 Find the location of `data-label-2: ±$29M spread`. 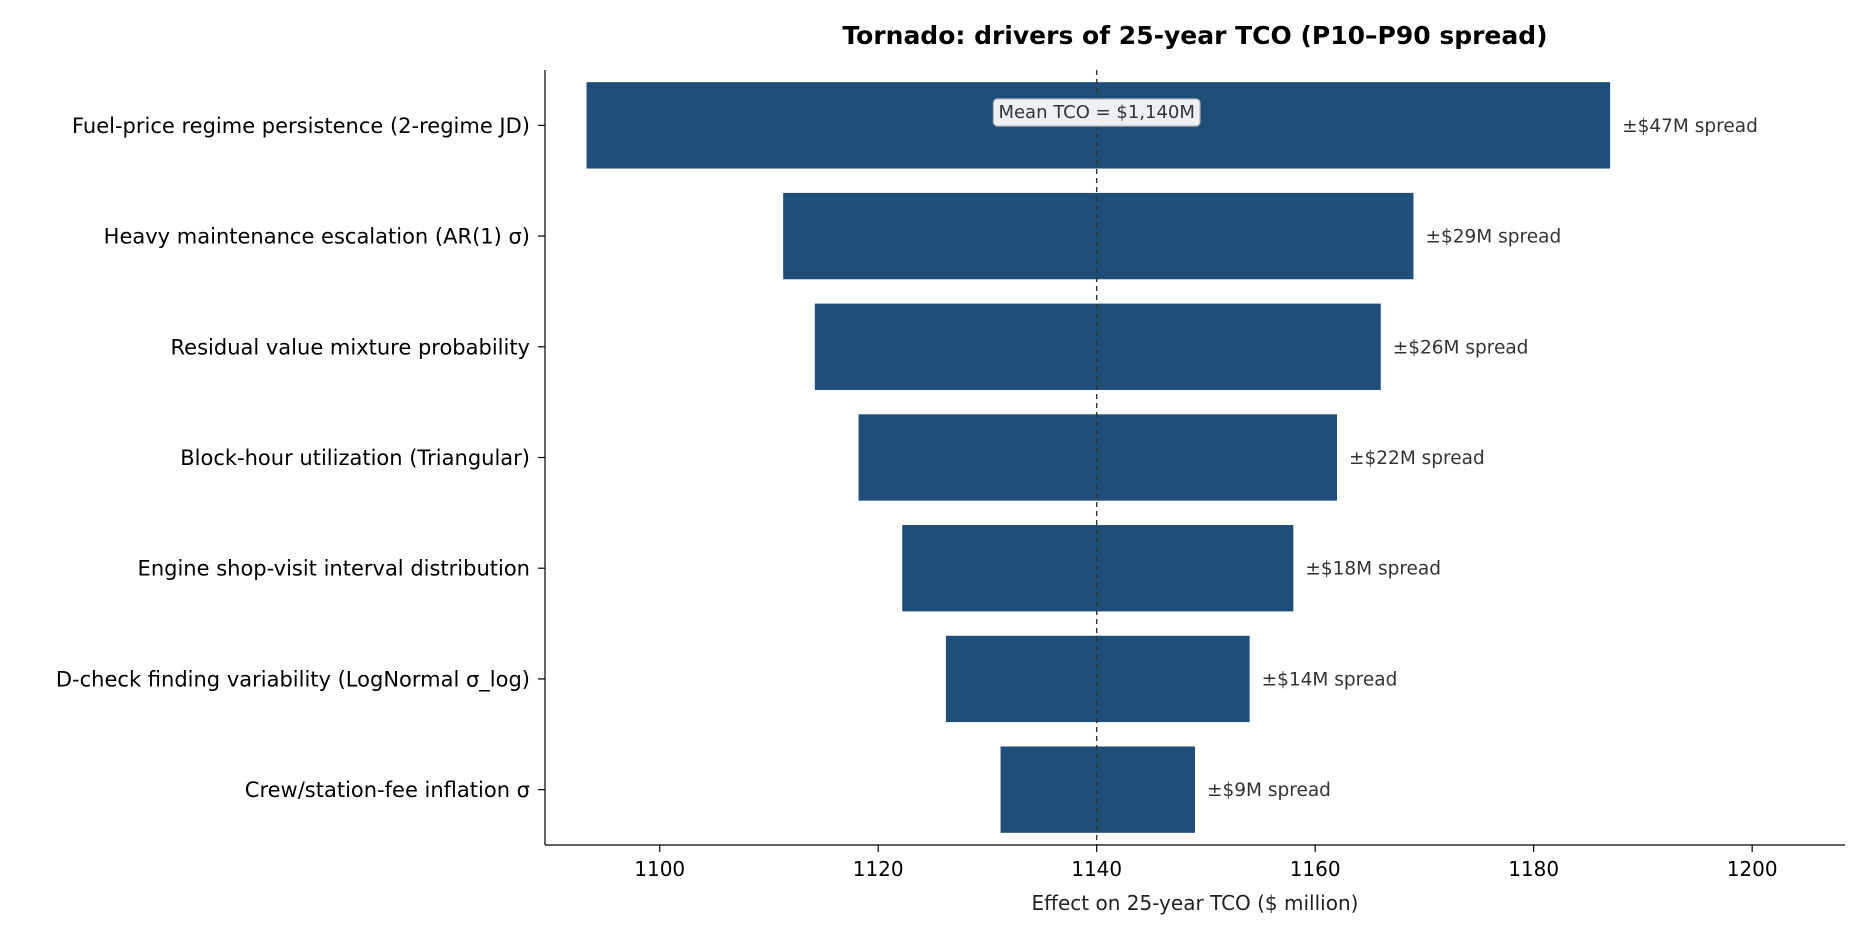

data-label-2: ±$29M spread is located at coordinates (1493, 237).